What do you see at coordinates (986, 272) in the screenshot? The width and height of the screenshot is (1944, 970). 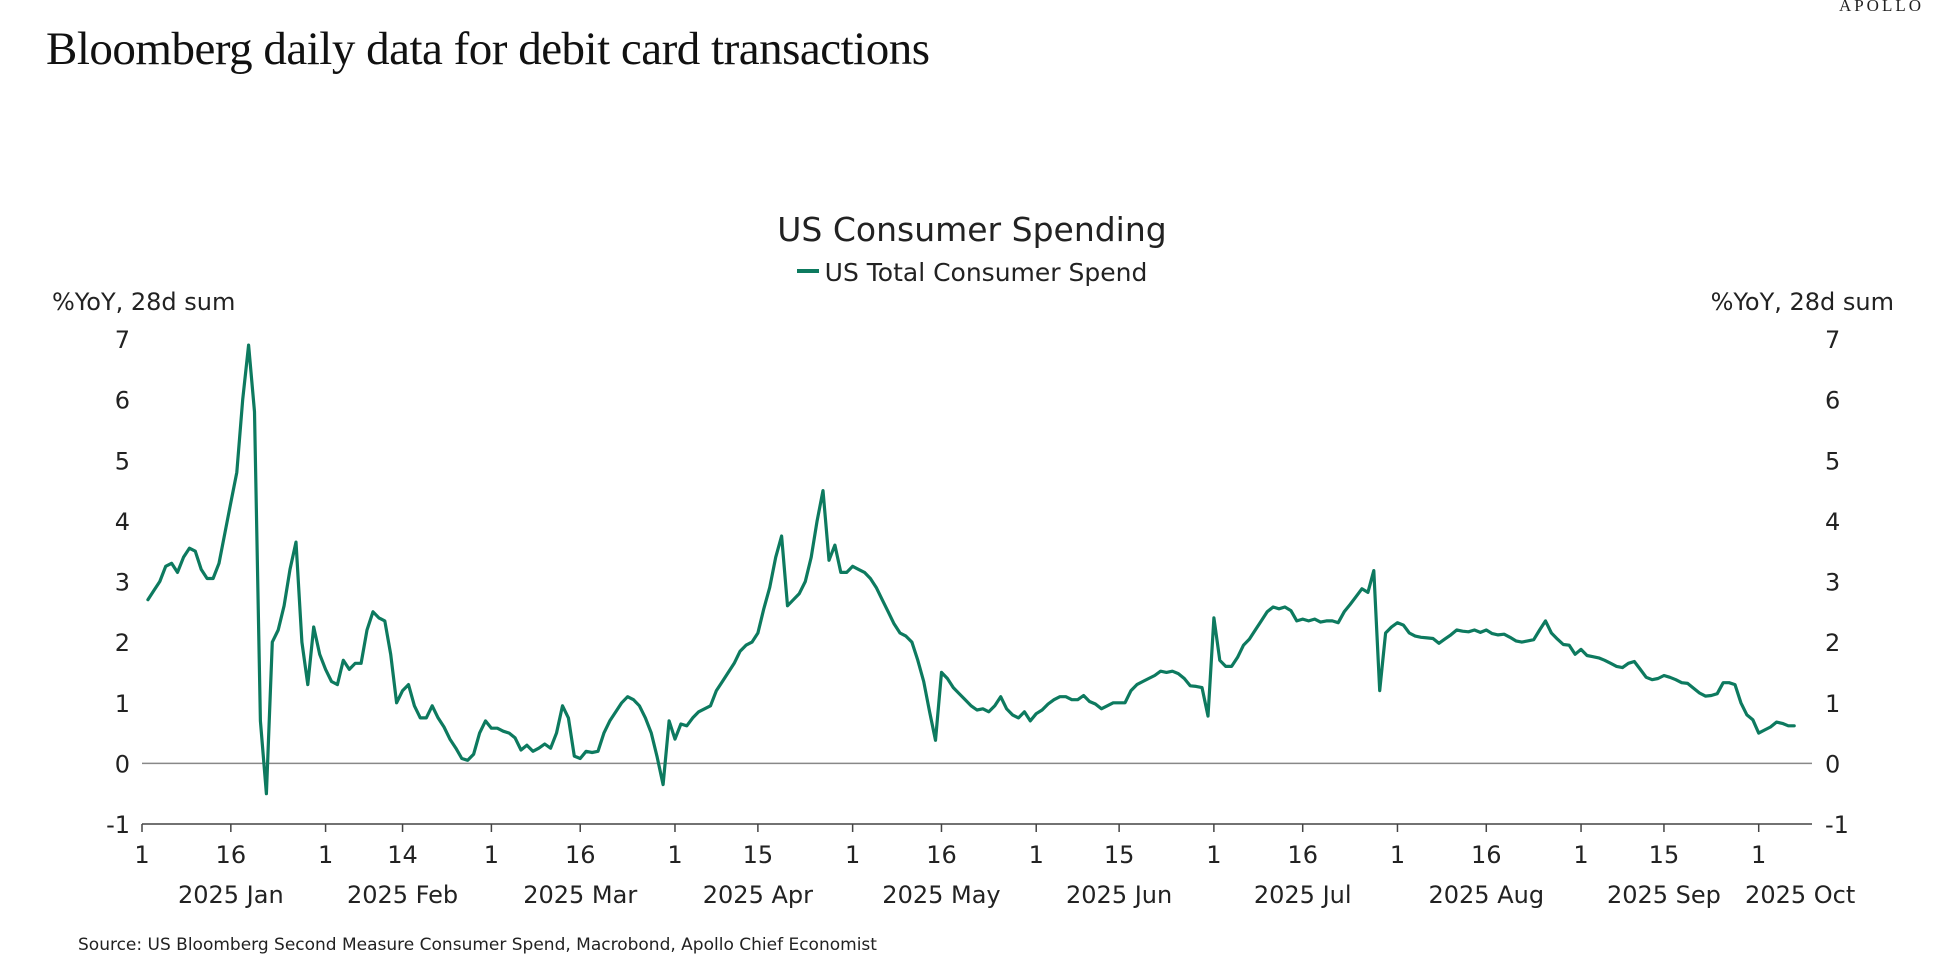 I see `legend-label: US Total Consumer Spend` at bounding box center [986, 272].